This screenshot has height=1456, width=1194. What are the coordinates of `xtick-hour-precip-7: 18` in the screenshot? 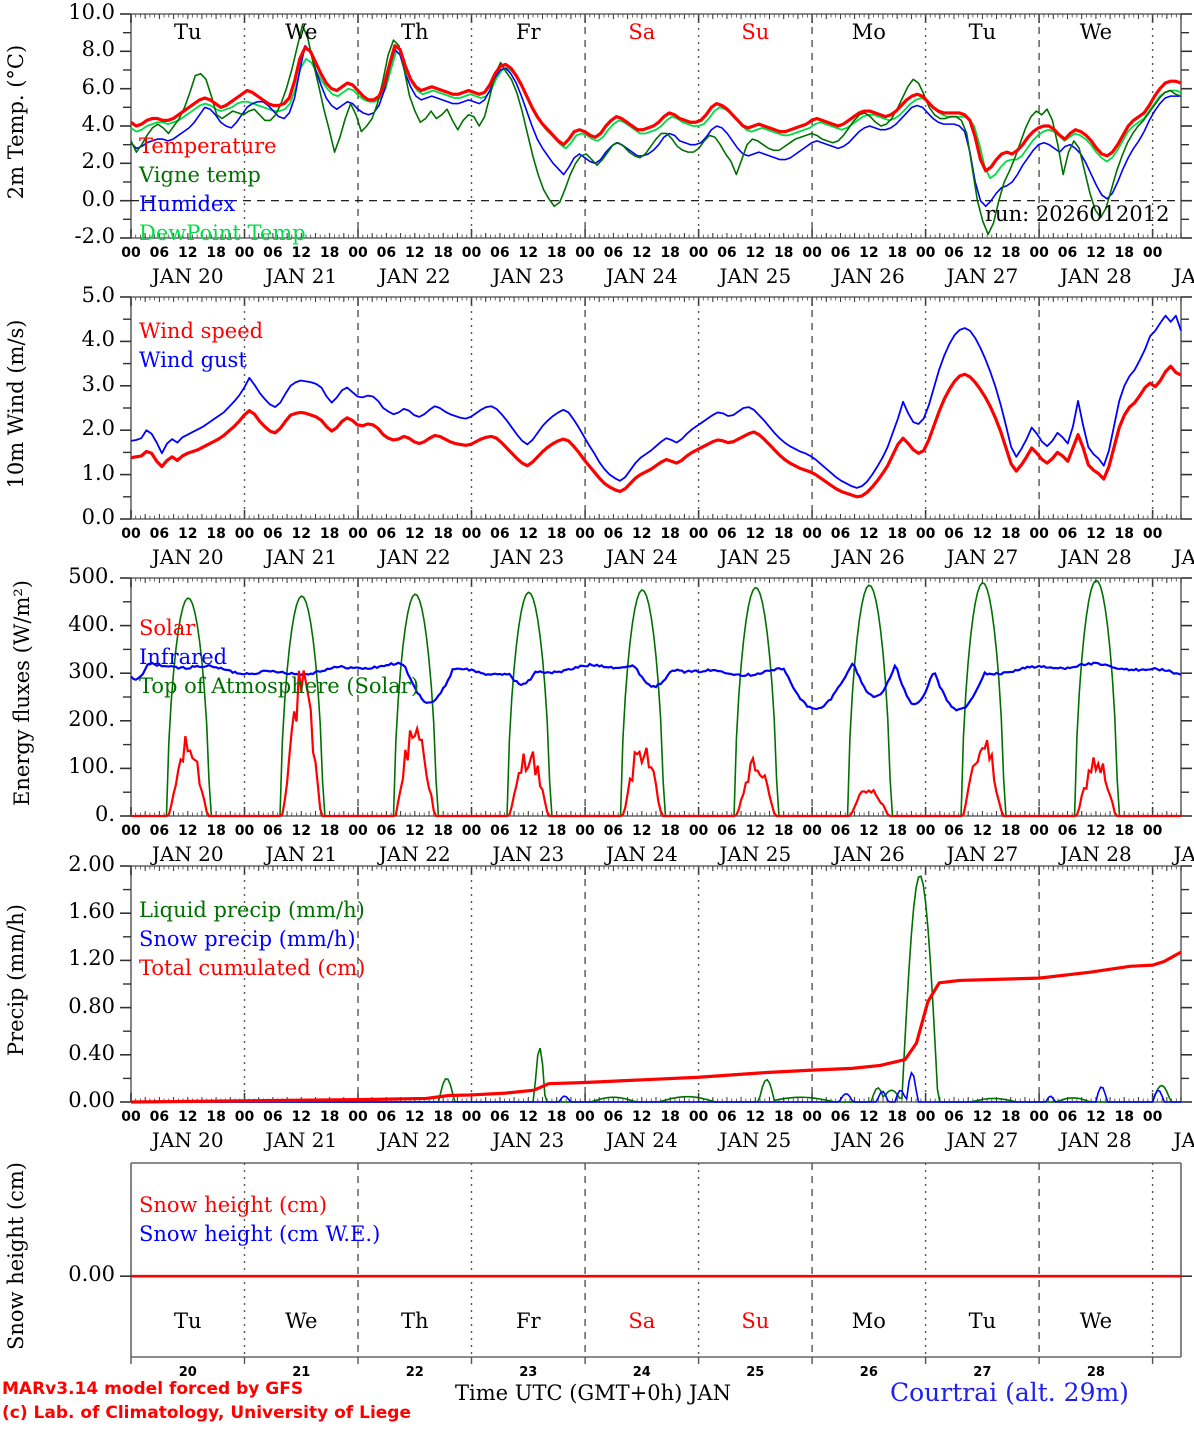 It's located at (329, 1117).